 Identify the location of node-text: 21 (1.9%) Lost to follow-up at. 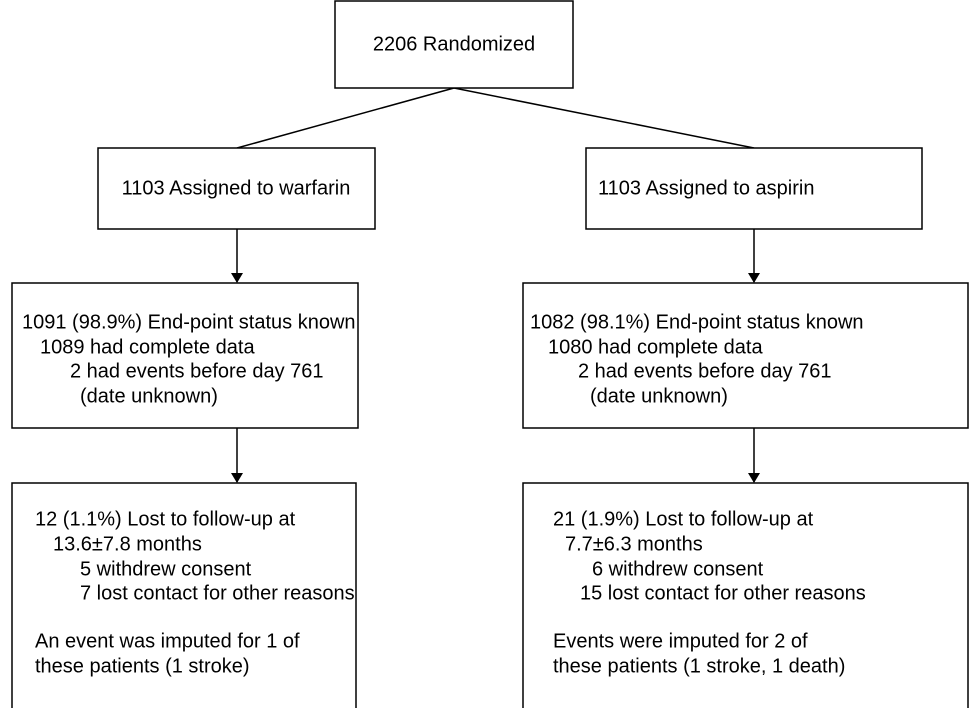
(683, 519).